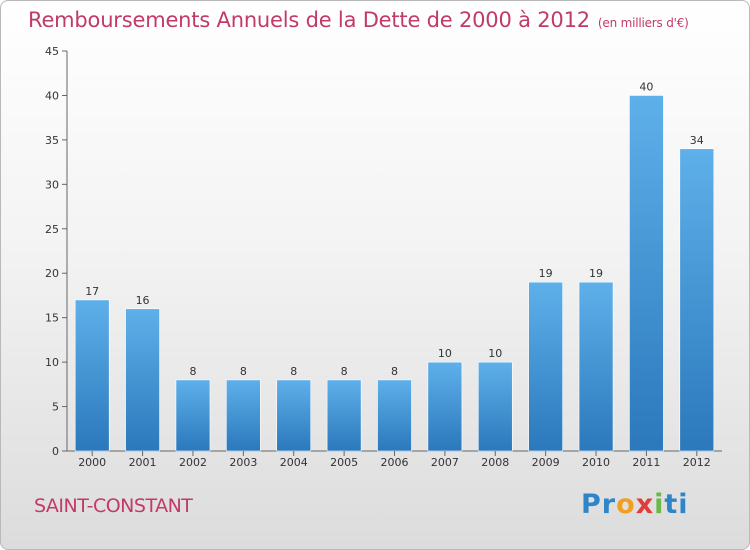 The width and height of the screenshot is (750, 550). I want to click on logo-letter: i, so click(659, 504).